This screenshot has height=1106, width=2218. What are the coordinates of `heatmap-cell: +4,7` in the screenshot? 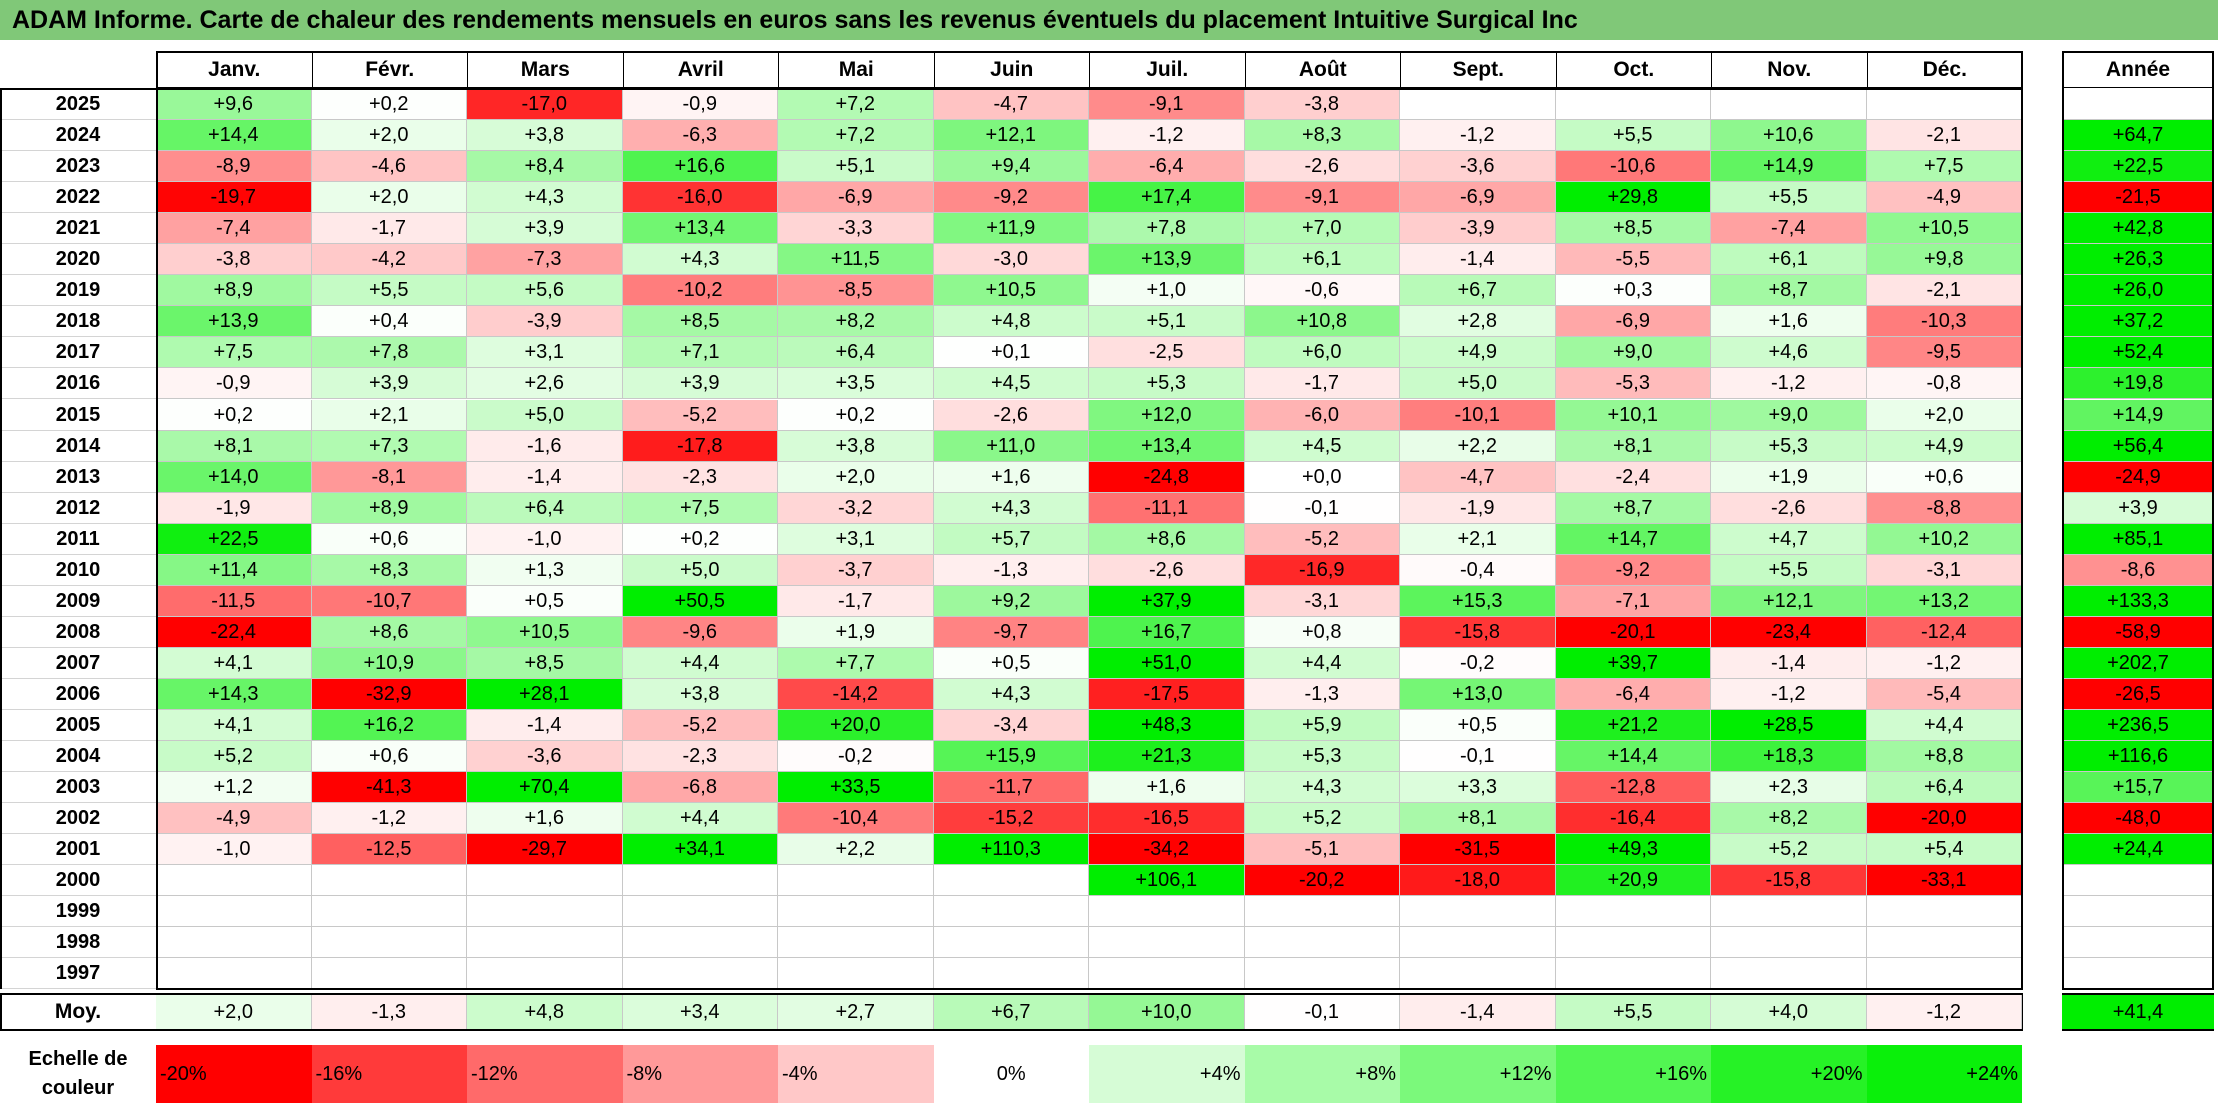 It's located at (1789, 539).